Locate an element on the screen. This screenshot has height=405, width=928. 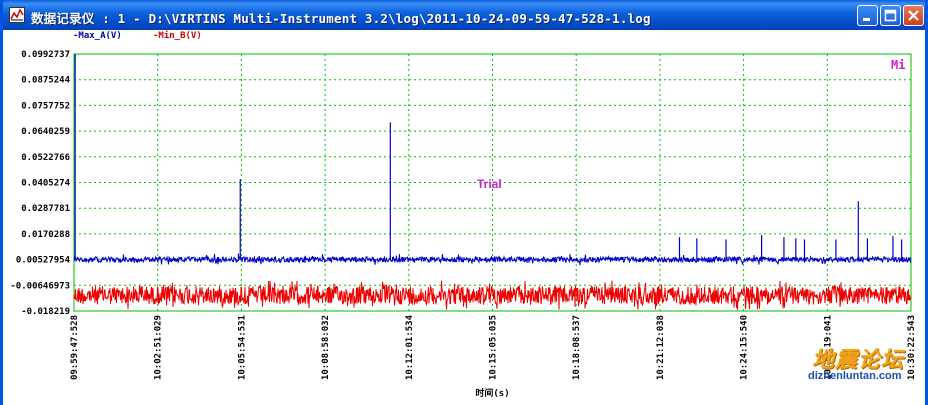
maximize-button is located at coordinates (890, 15).